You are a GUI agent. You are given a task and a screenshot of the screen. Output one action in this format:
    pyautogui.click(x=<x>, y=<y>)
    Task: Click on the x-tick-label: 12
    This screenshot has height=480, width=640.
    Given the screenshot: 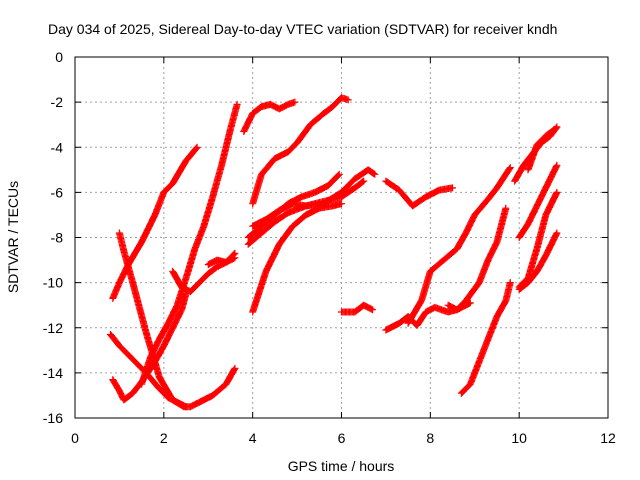 What is the action you would take?
    pyautogui.click(x=608, y=438)
    